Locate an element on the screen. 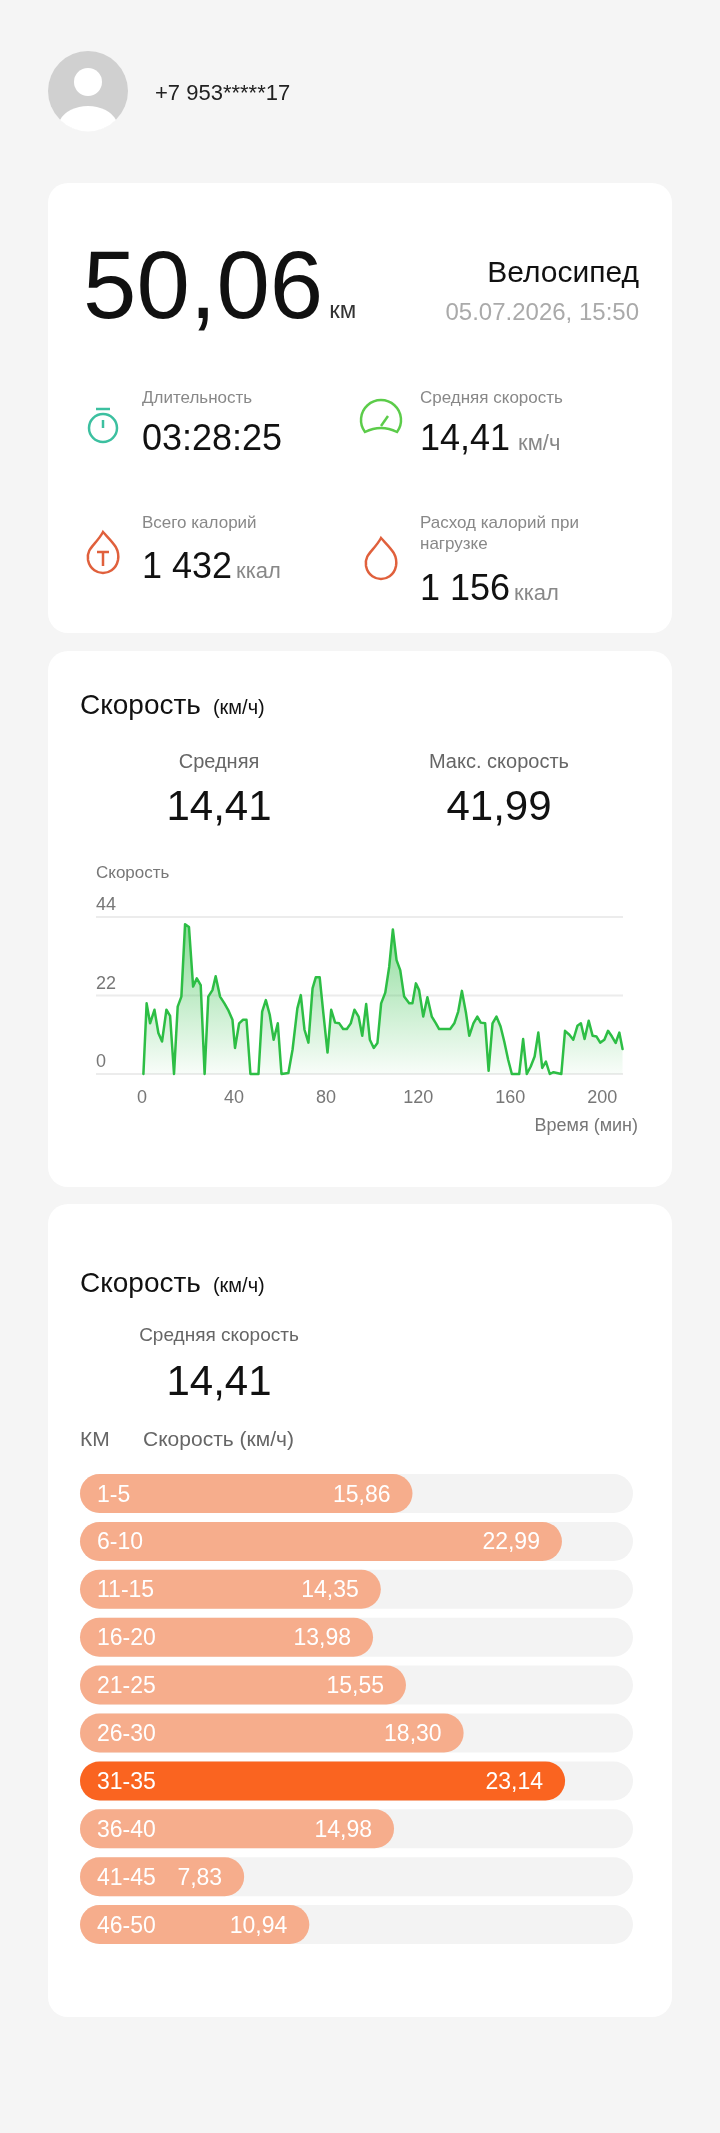 This screenshot has width=720, height=2133. text: КМ is located at coordinates (95, 1438).